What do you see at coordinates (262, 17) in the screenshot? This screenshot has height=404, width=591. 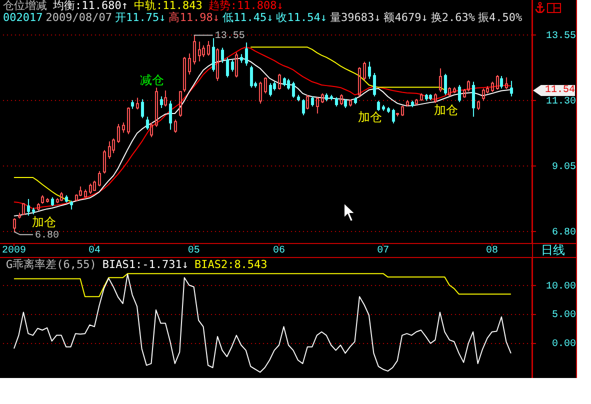 I see `text: 002017 2009/08/07 开11.75↓ 高11.98↓ 低11.45↓ 收11.54↓ 量39683↓ 额4679↓ 换2.63% 振4.50%` at bounding box center [262, 17].